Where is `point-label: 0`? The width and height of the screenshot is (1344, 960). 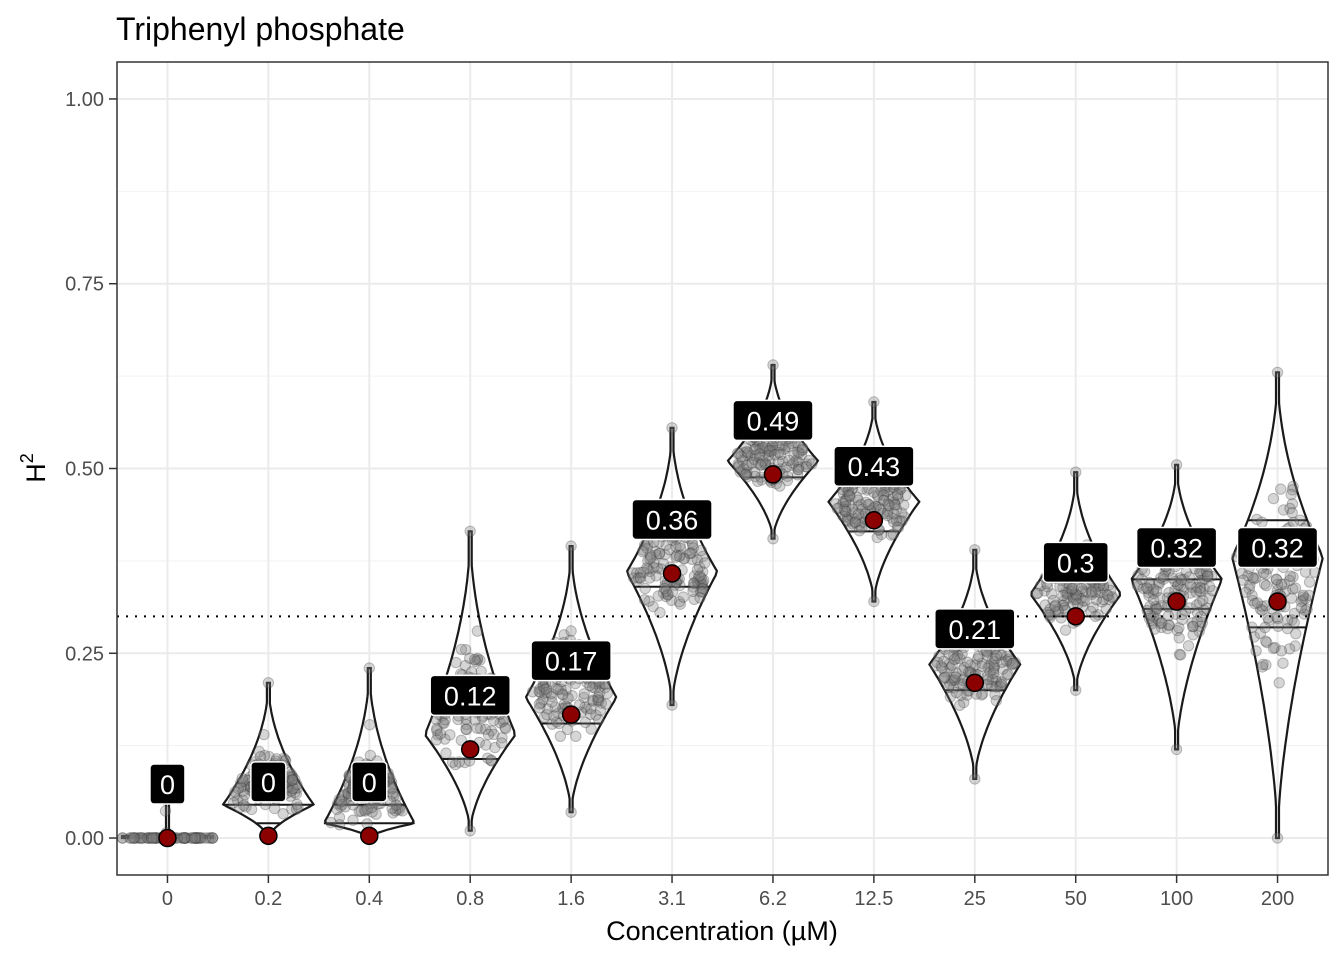
point-label: 0 is located at coordinates (167, 785).